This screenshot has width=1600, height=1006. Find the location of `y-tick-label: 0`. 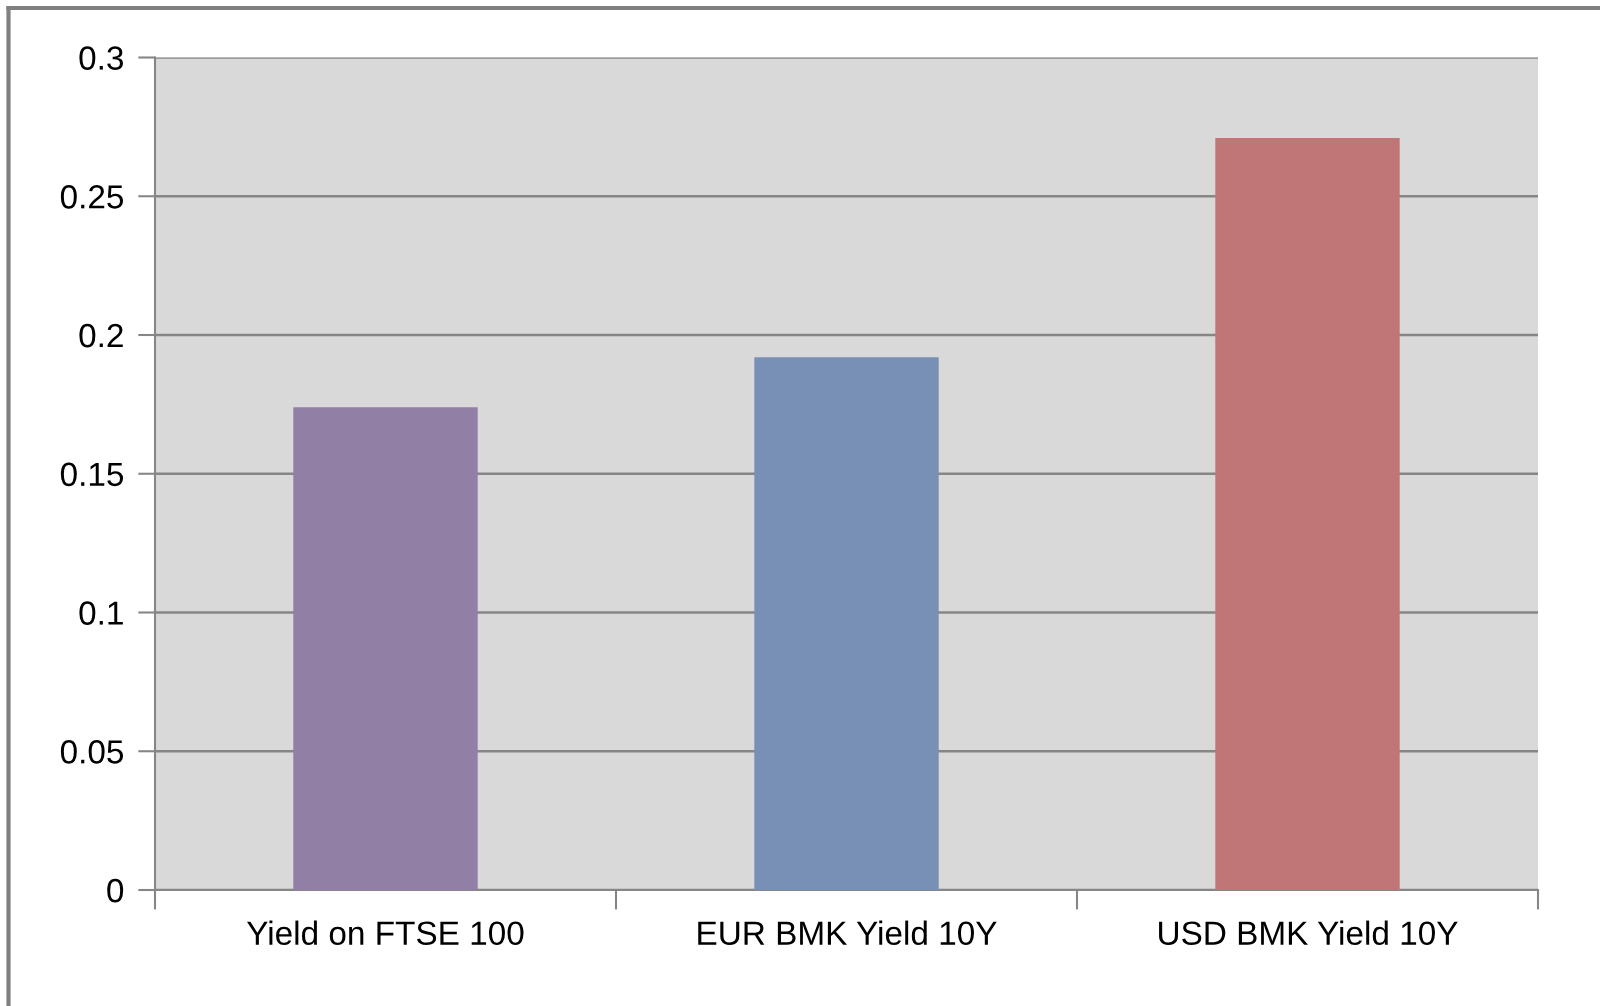

y-tick-label: 0 is located at coordinates (115, 890).